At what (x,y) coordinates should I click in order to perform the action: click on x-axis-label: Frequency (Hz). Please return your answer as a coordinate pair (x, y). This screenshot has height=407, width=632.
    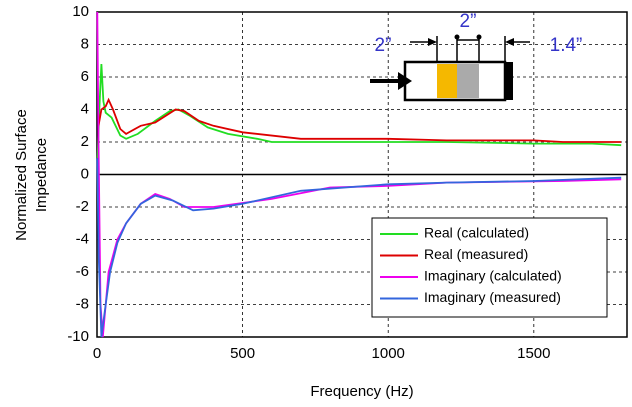
    Looking at the image, I should click on (361, 391).